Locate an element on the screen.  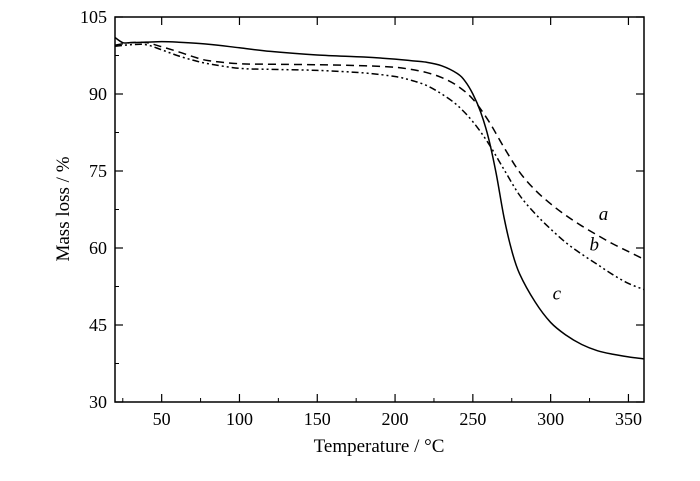
curve-annotations: ab c is located at coordinates (581, 254).